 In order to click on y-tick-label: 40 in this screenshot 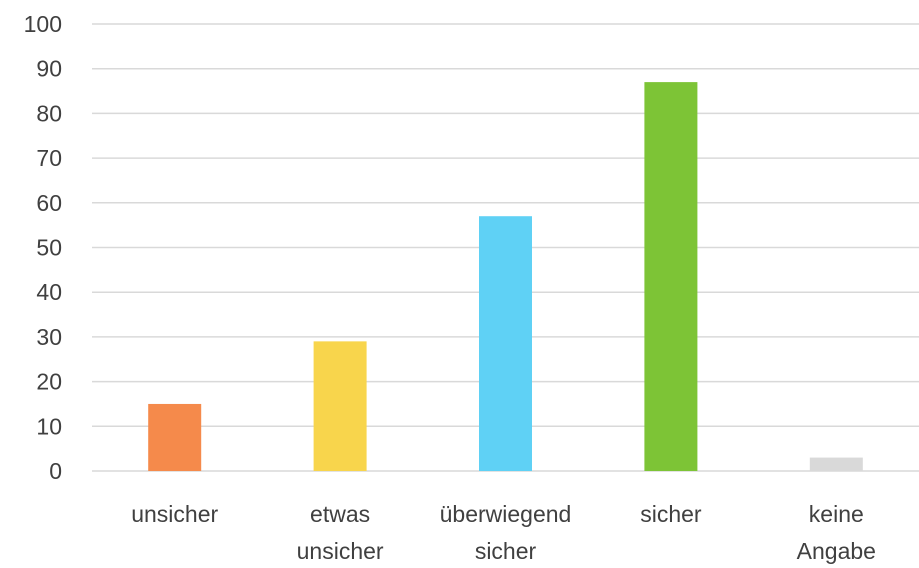, I will do `click(49, 292)`.